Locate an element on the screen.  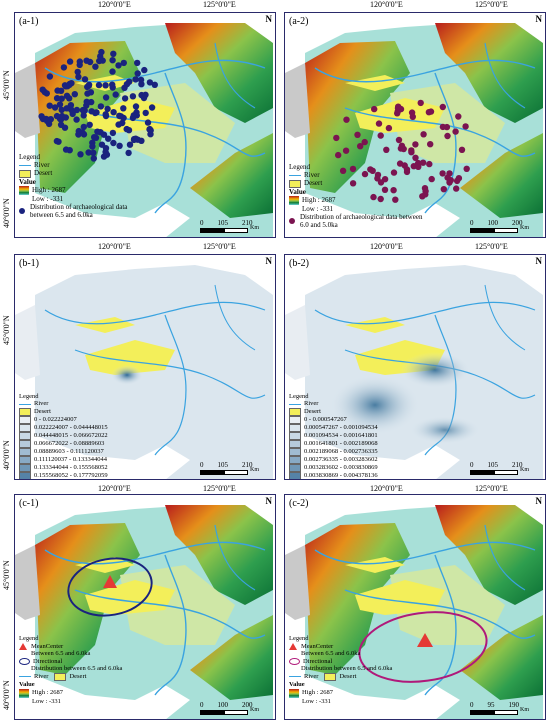
desert-swatch-icon is located at coordinates (25, 411).